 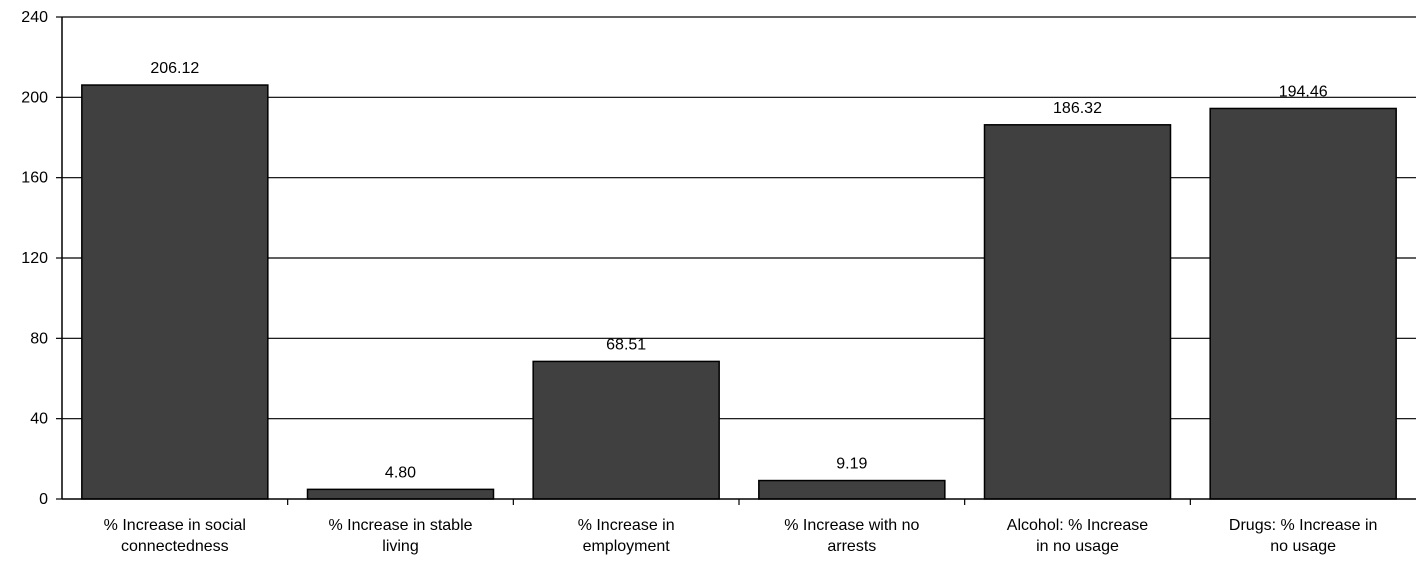 I want to click on data-label: 68.51, so click(x=626, y=344).